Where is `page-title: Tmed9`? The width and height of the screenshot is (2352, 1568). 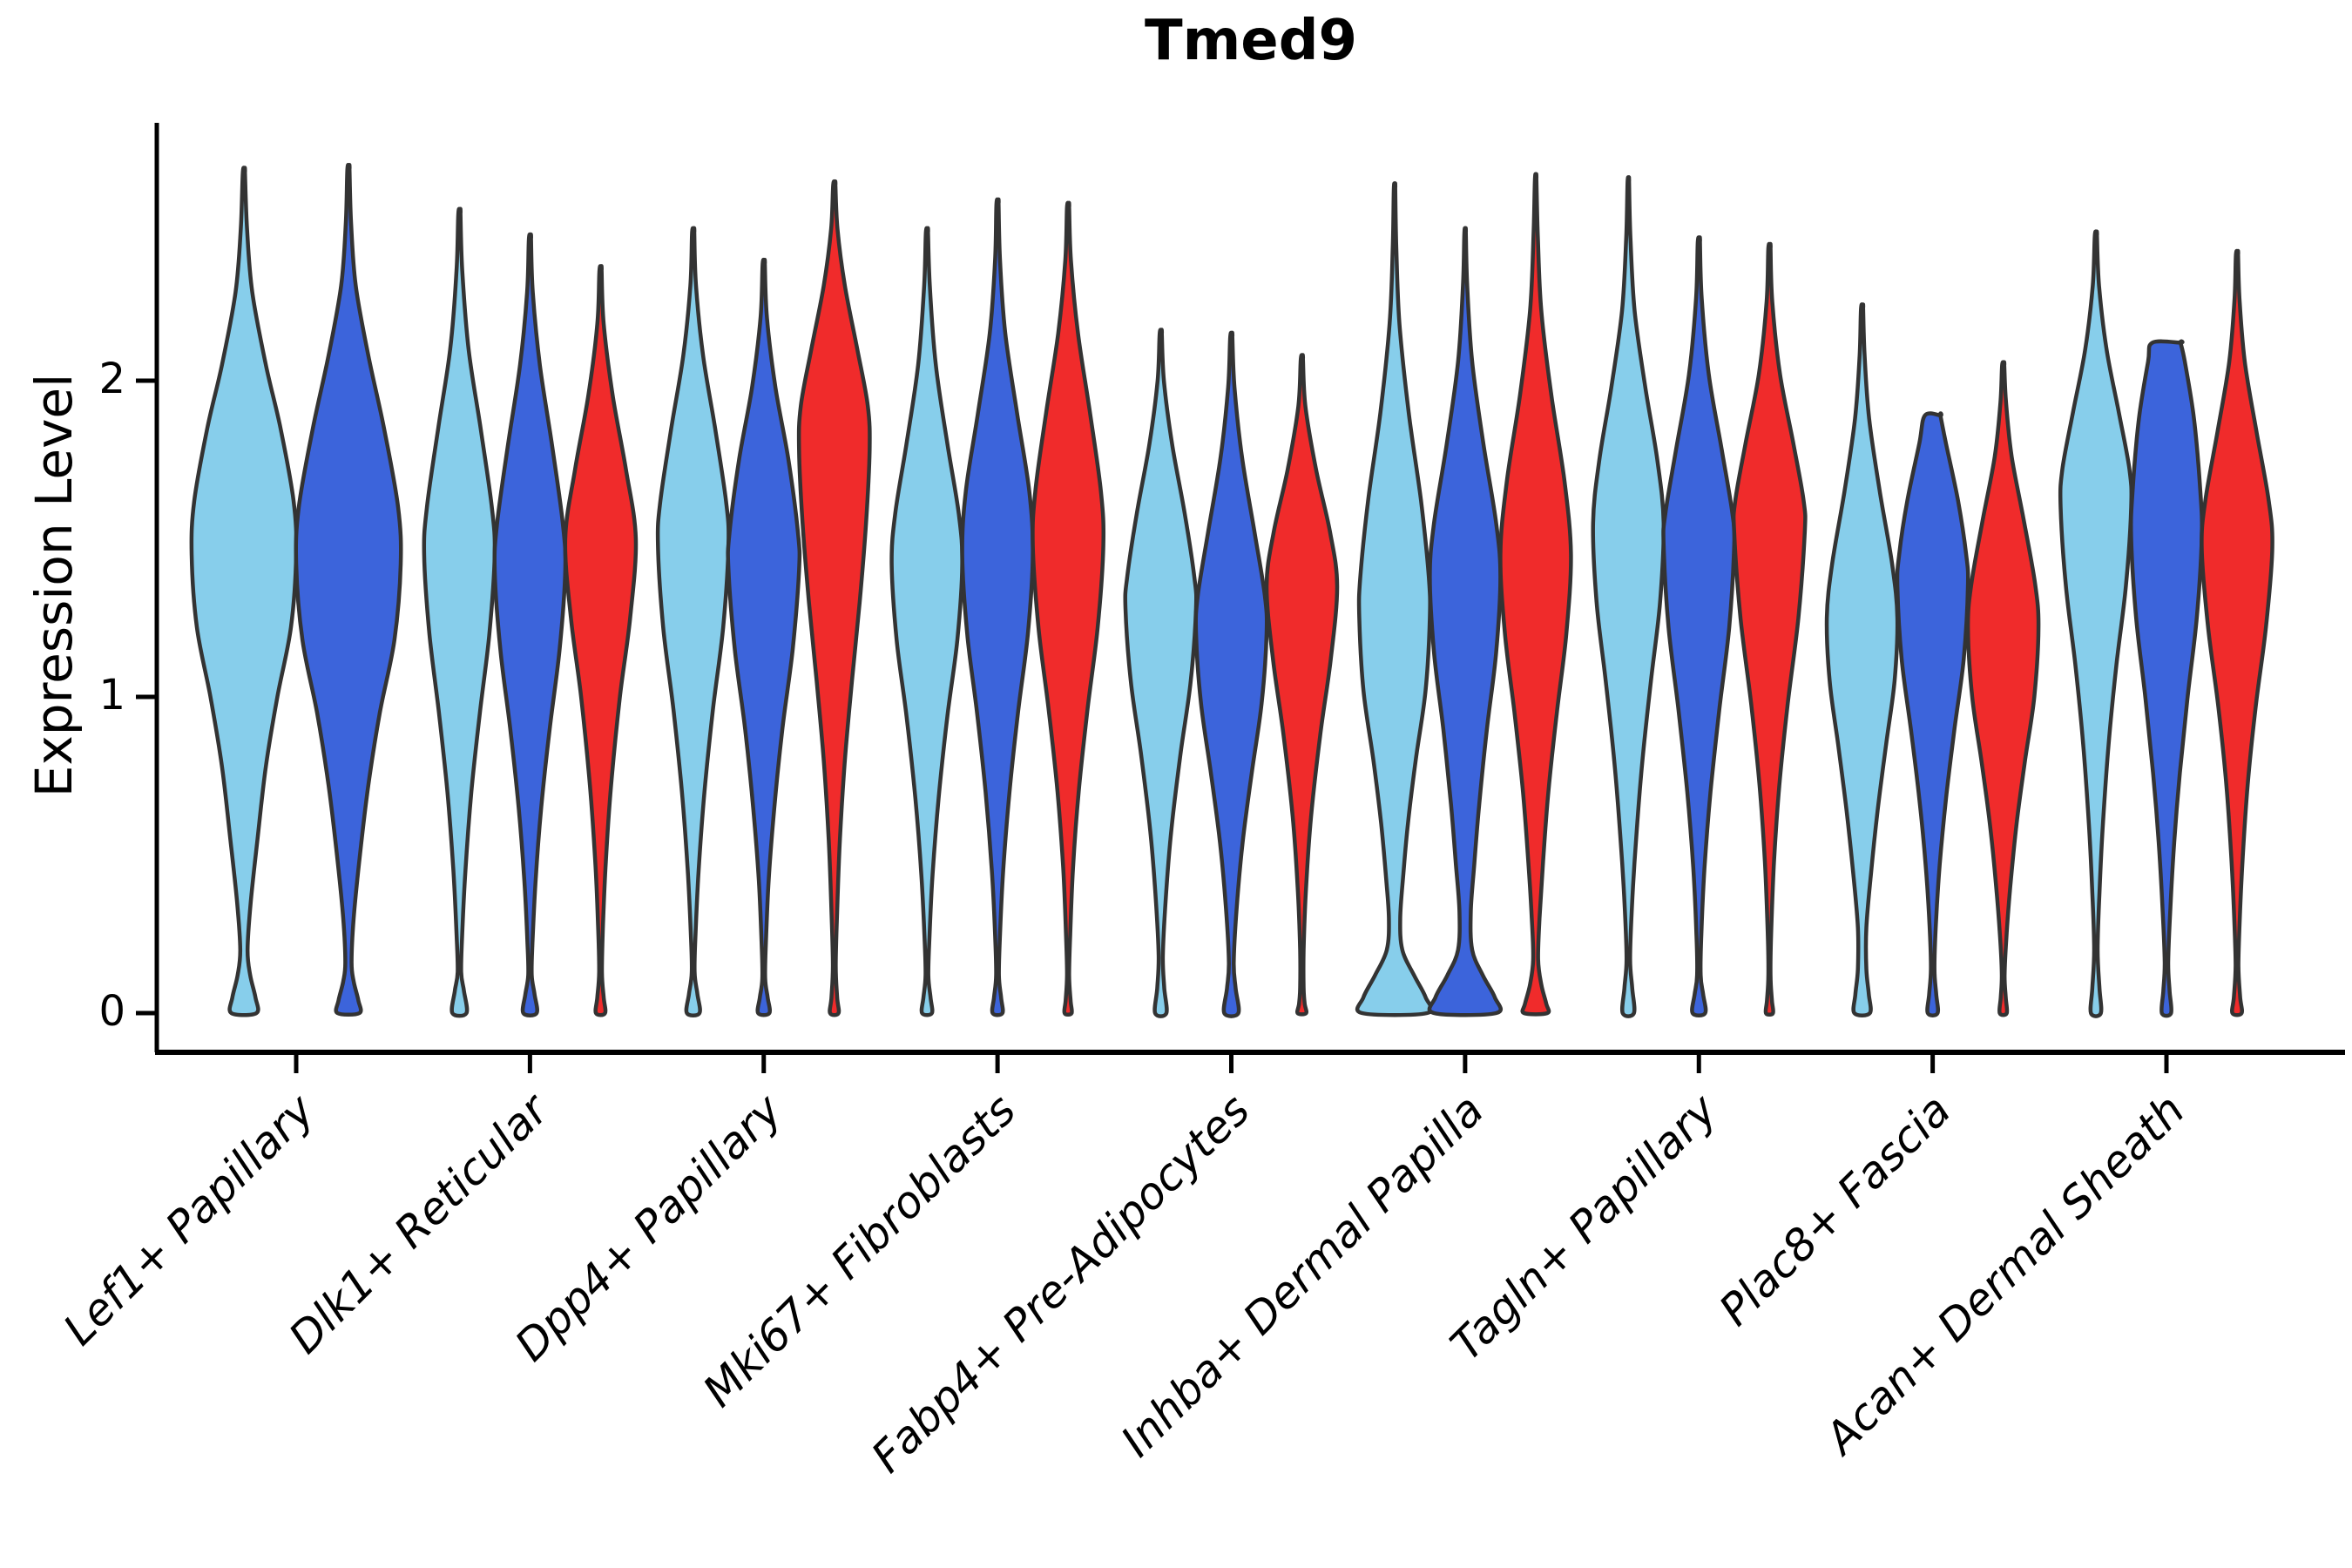
page-title: Tmed9 is located at coordinates (1251, 41).